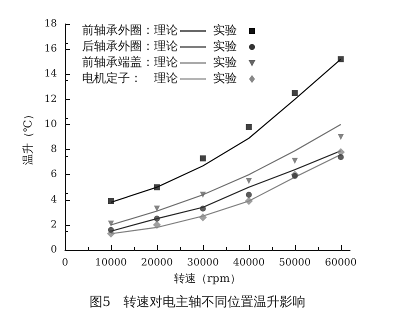  Describe the element at coordinates (50, 49) in the screenshot. I see `y-tick-label: 16` at that location.